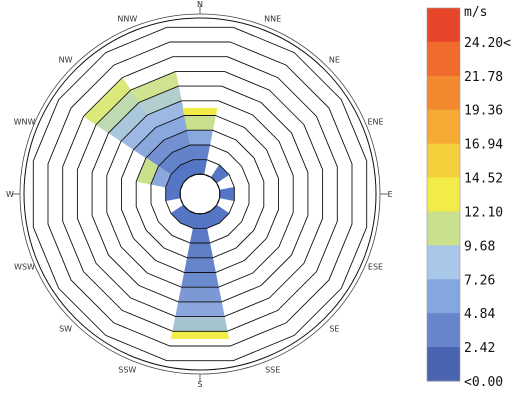  What do you see at coordinates (475, 12) in the screenshot?
I see `legend-unit-label: m/s` at bounding box center [475, 12].